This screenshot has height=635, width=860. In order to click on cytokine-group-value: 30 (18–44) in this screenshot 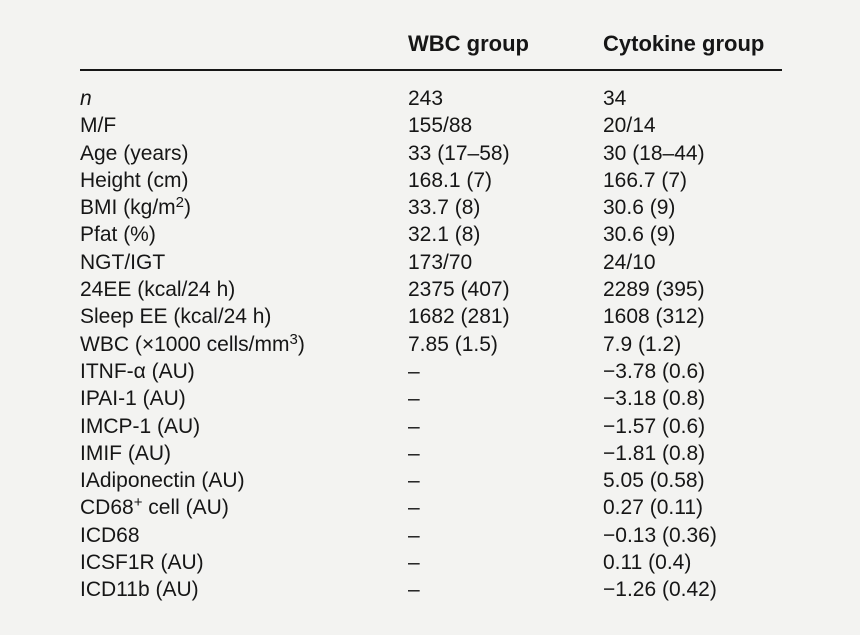, I will do `click(654, 153)`.